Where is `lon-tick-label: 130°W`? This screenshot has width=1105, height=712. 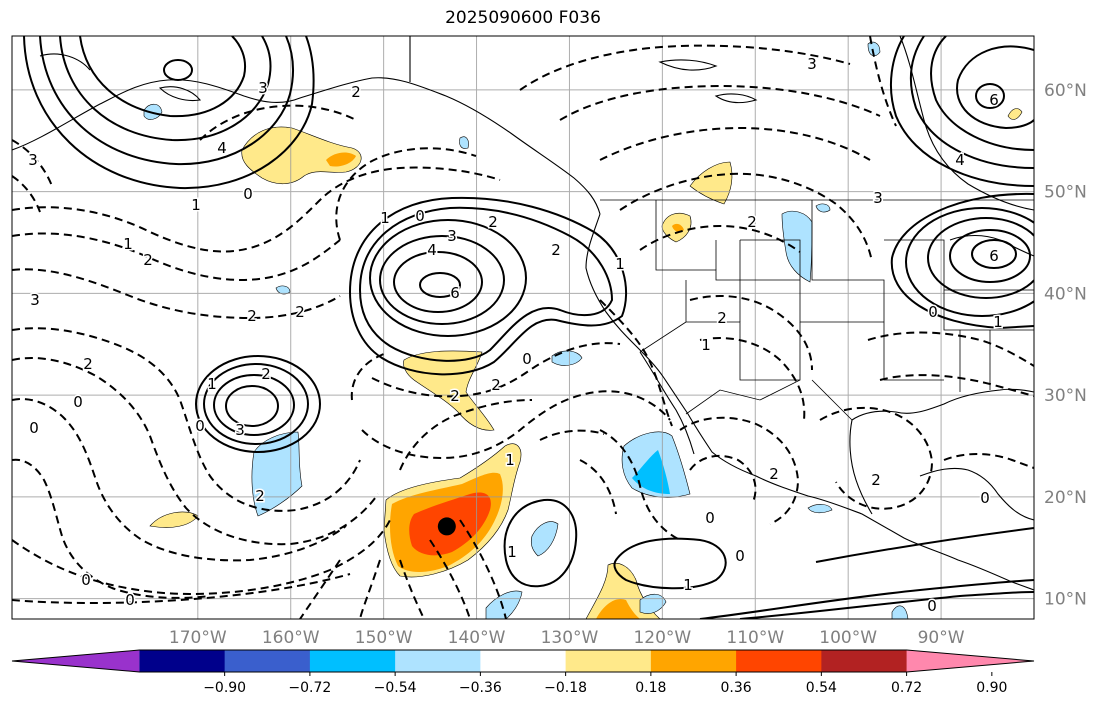 lon-tick-label: 130°W is located at coordinates (570, 638).